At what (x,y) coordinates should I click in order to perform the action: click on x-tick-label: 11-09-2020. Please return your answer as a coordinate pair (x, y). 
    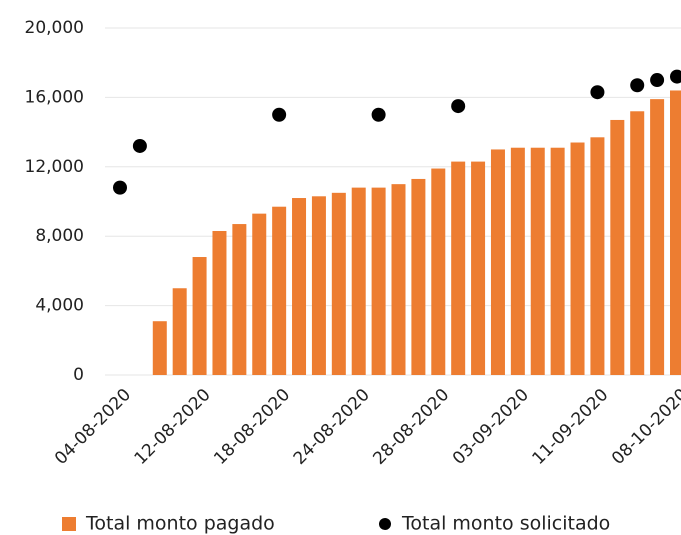
    Looking at the image, I should click on (570, 427).